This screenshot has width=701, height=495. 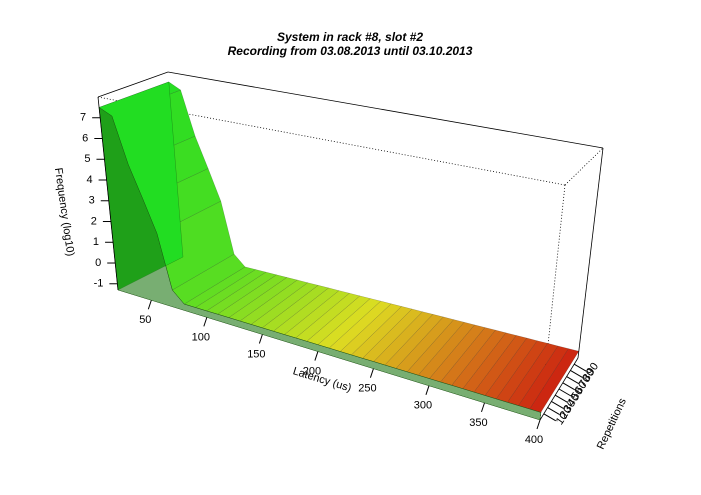 What do you see at coordinates (569, 406) in the screenshot?
I see `y-tick-label: 30` at bounding box center [569, 406].